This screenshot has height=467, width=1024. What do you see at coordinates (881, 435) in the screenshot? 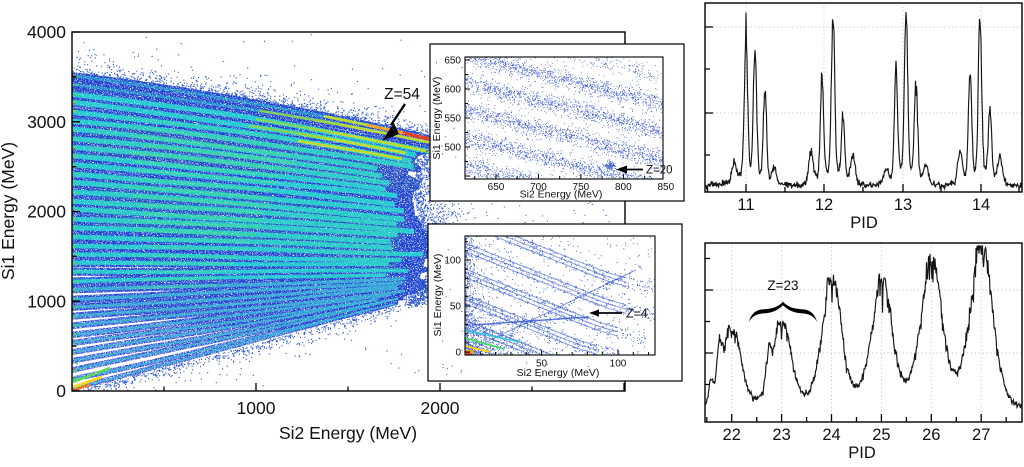
I see `svg-text: 25` at bounding box center [881, 435].